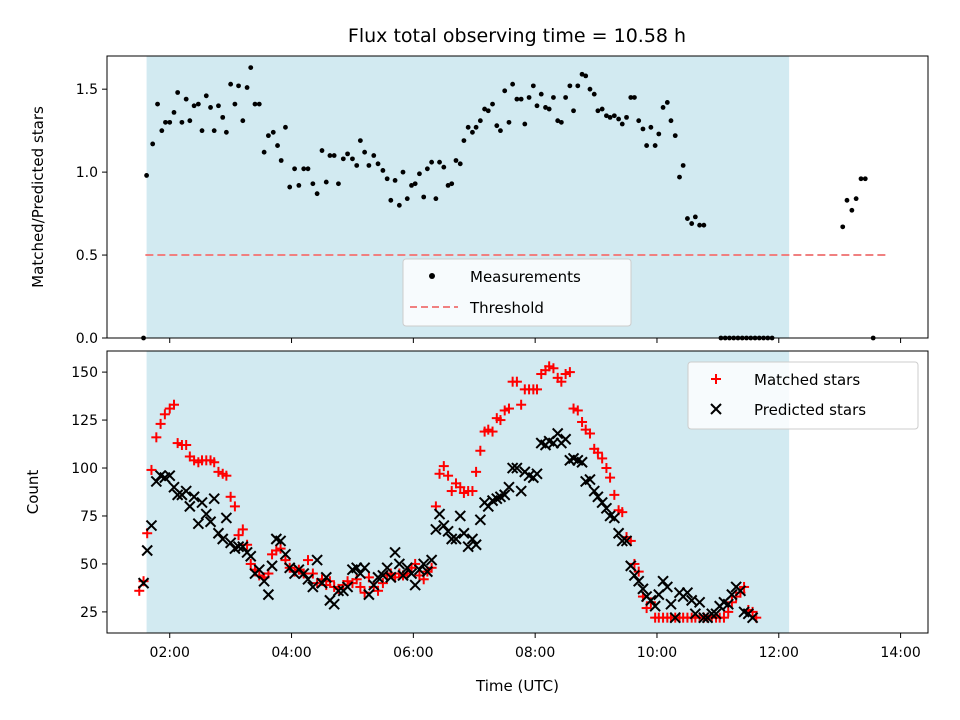 The height and width of the screenshot is (720, 960). I want to click on x-axis-label: Time (UTC), so click(517, 686).